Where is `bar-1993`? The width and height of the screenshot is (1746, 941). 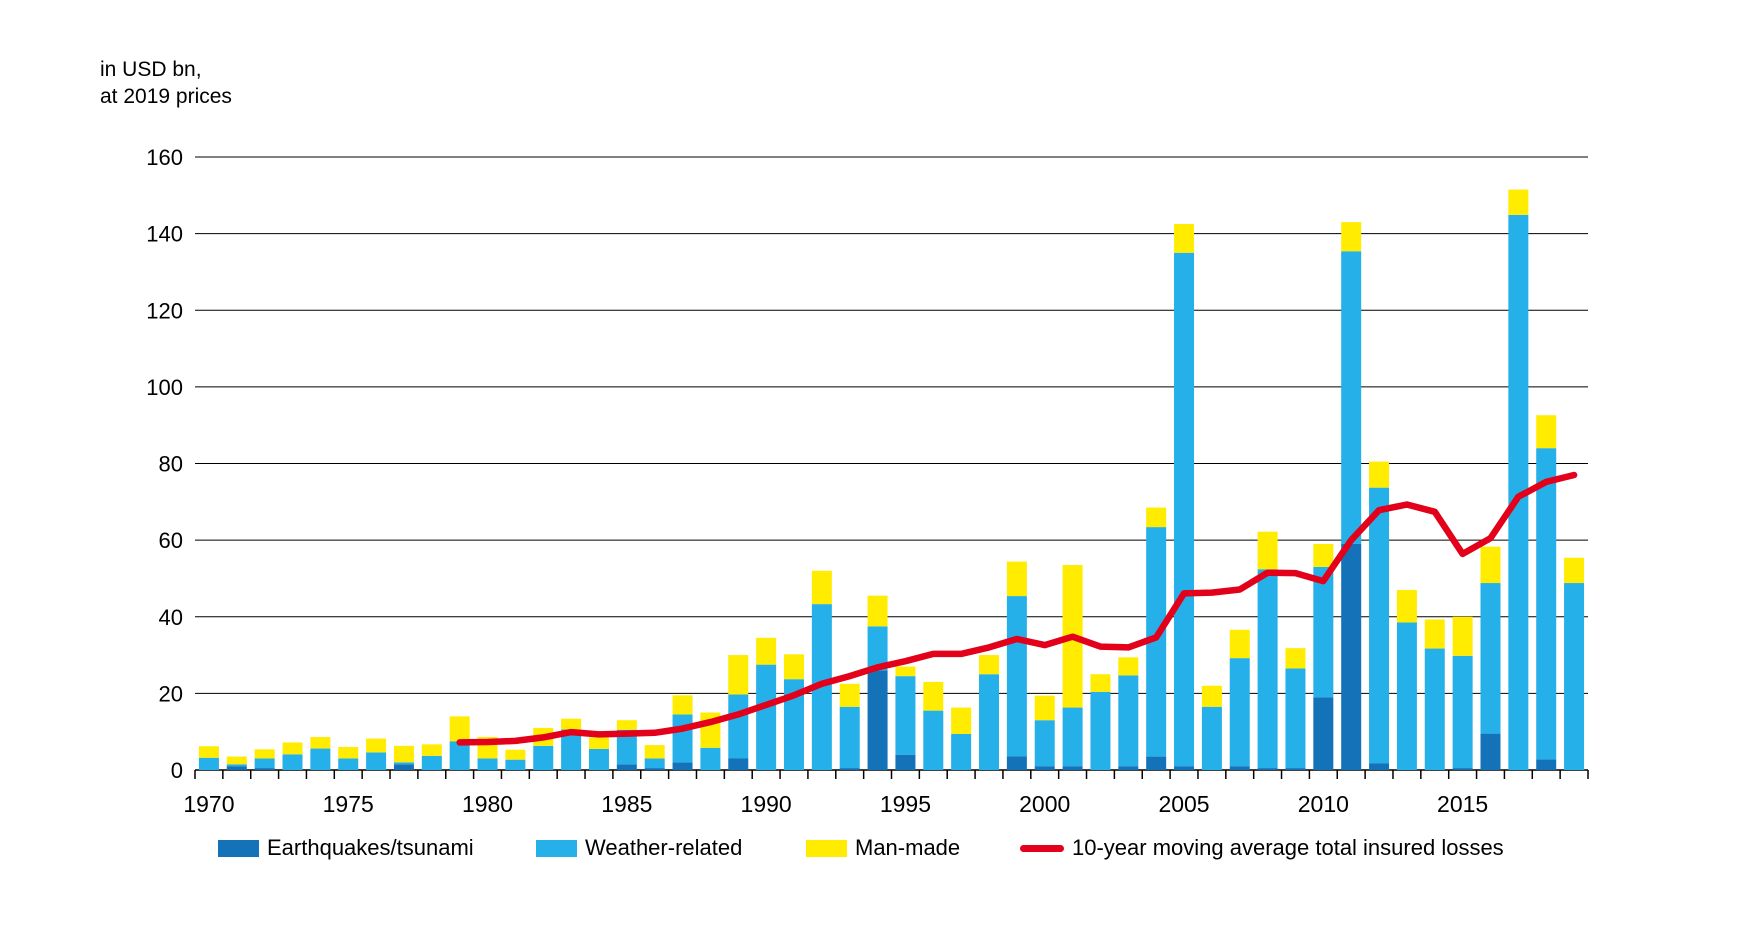
bar-1993 is located at coordinates (849, 726).